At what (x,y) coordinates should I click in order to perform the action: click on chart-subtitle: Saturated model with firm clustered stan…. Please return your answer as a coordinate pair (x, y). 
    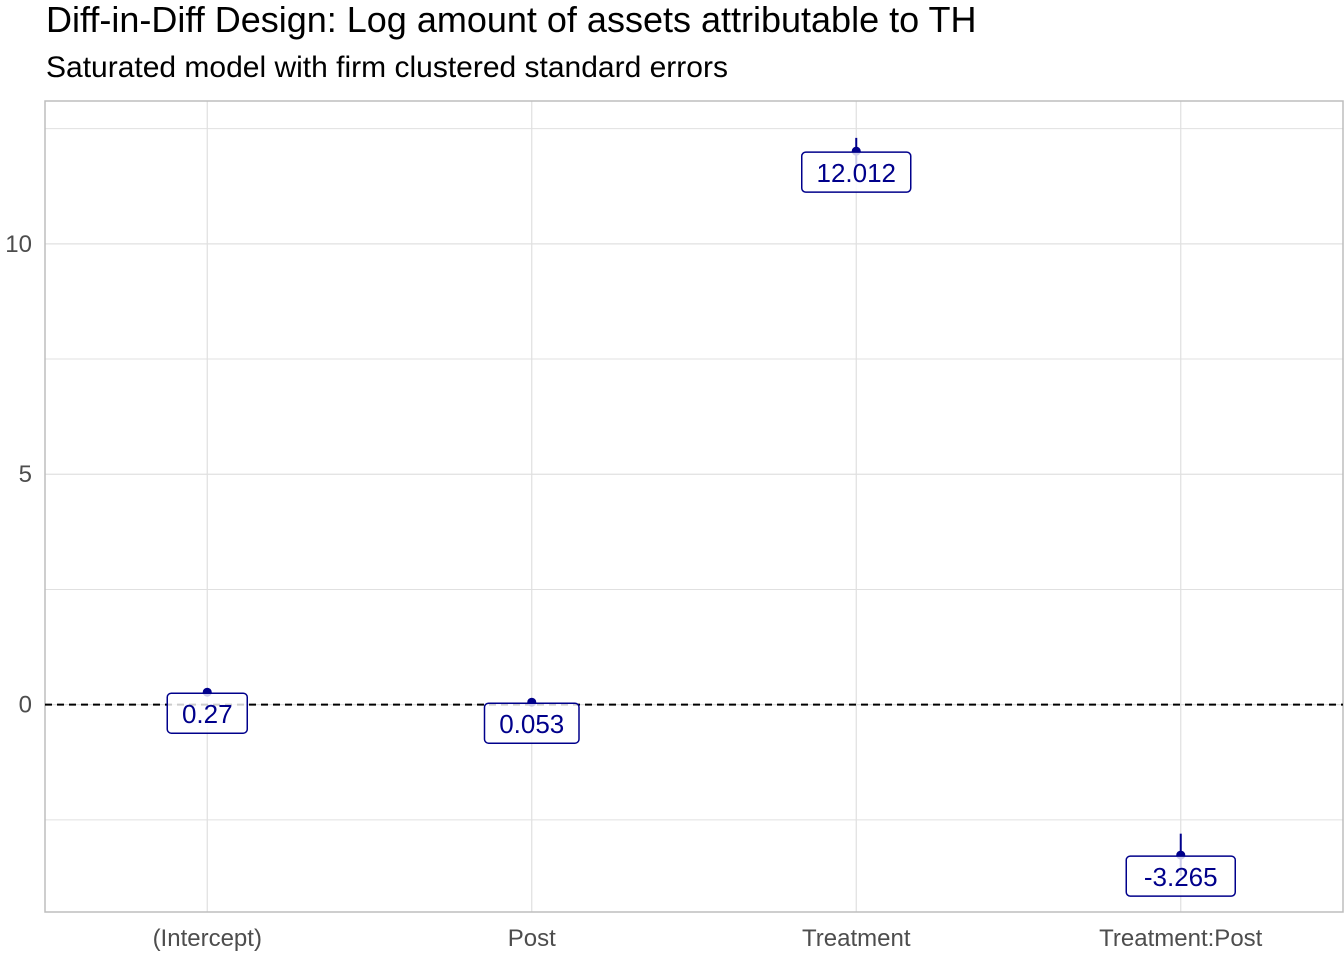
    Looking at the image, I should click on (387, 67).